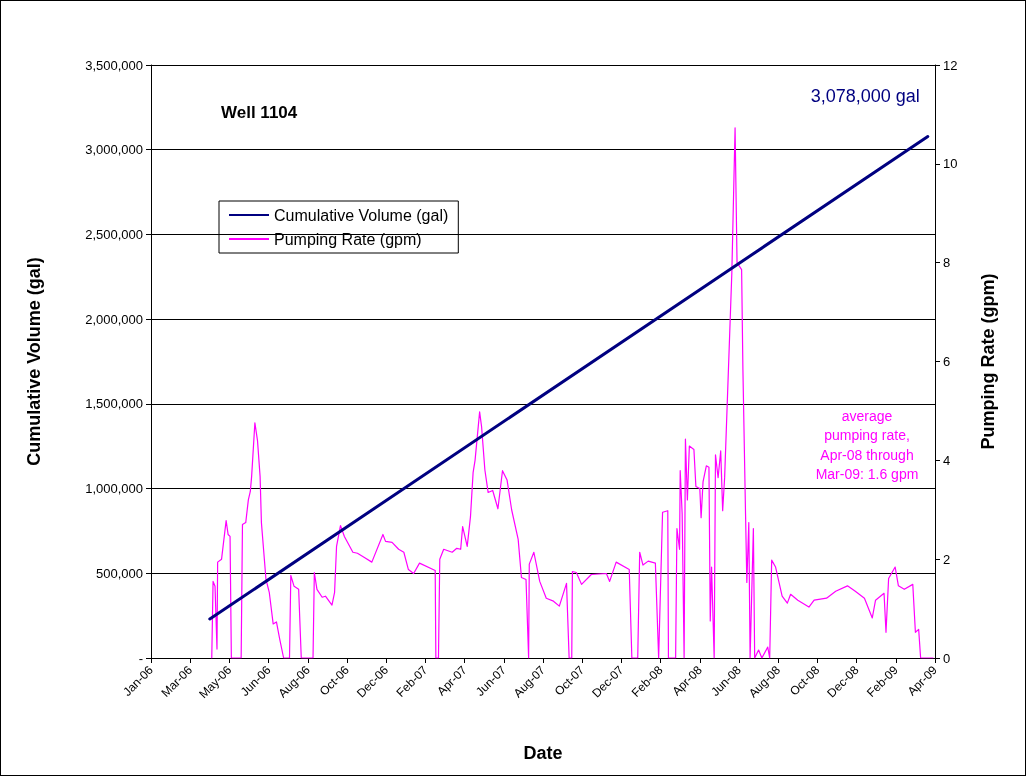 This screenshot has width=1026, height=776. What do you see at coordinates (947, 263) in the screenshot?
I see `y2-tick-label: 8` at bounding box center [947, 263].